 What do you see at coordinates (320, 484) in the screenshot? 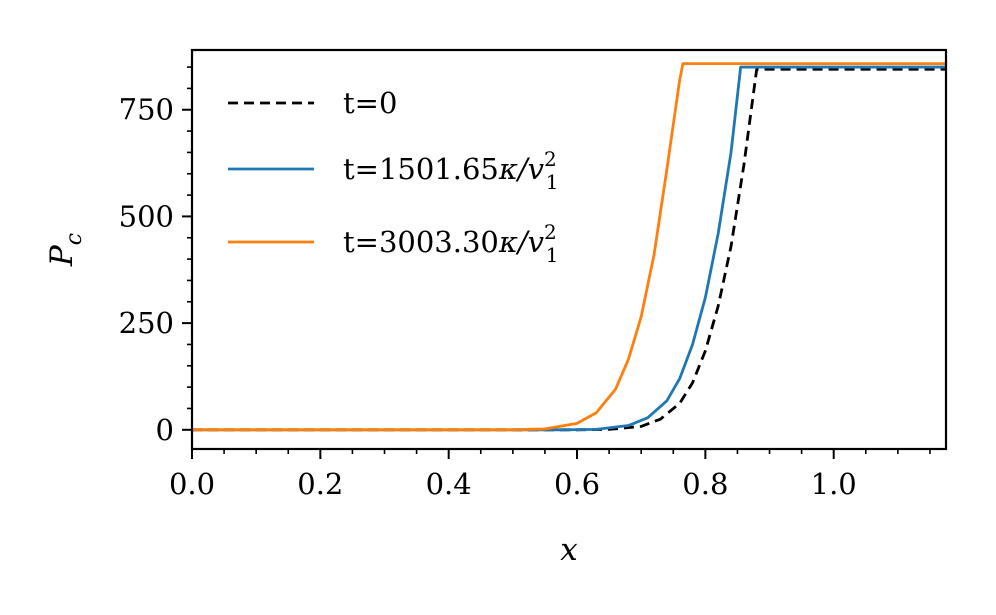
I see `x-tick-label: 0.2` at bounding box center [320, 484].